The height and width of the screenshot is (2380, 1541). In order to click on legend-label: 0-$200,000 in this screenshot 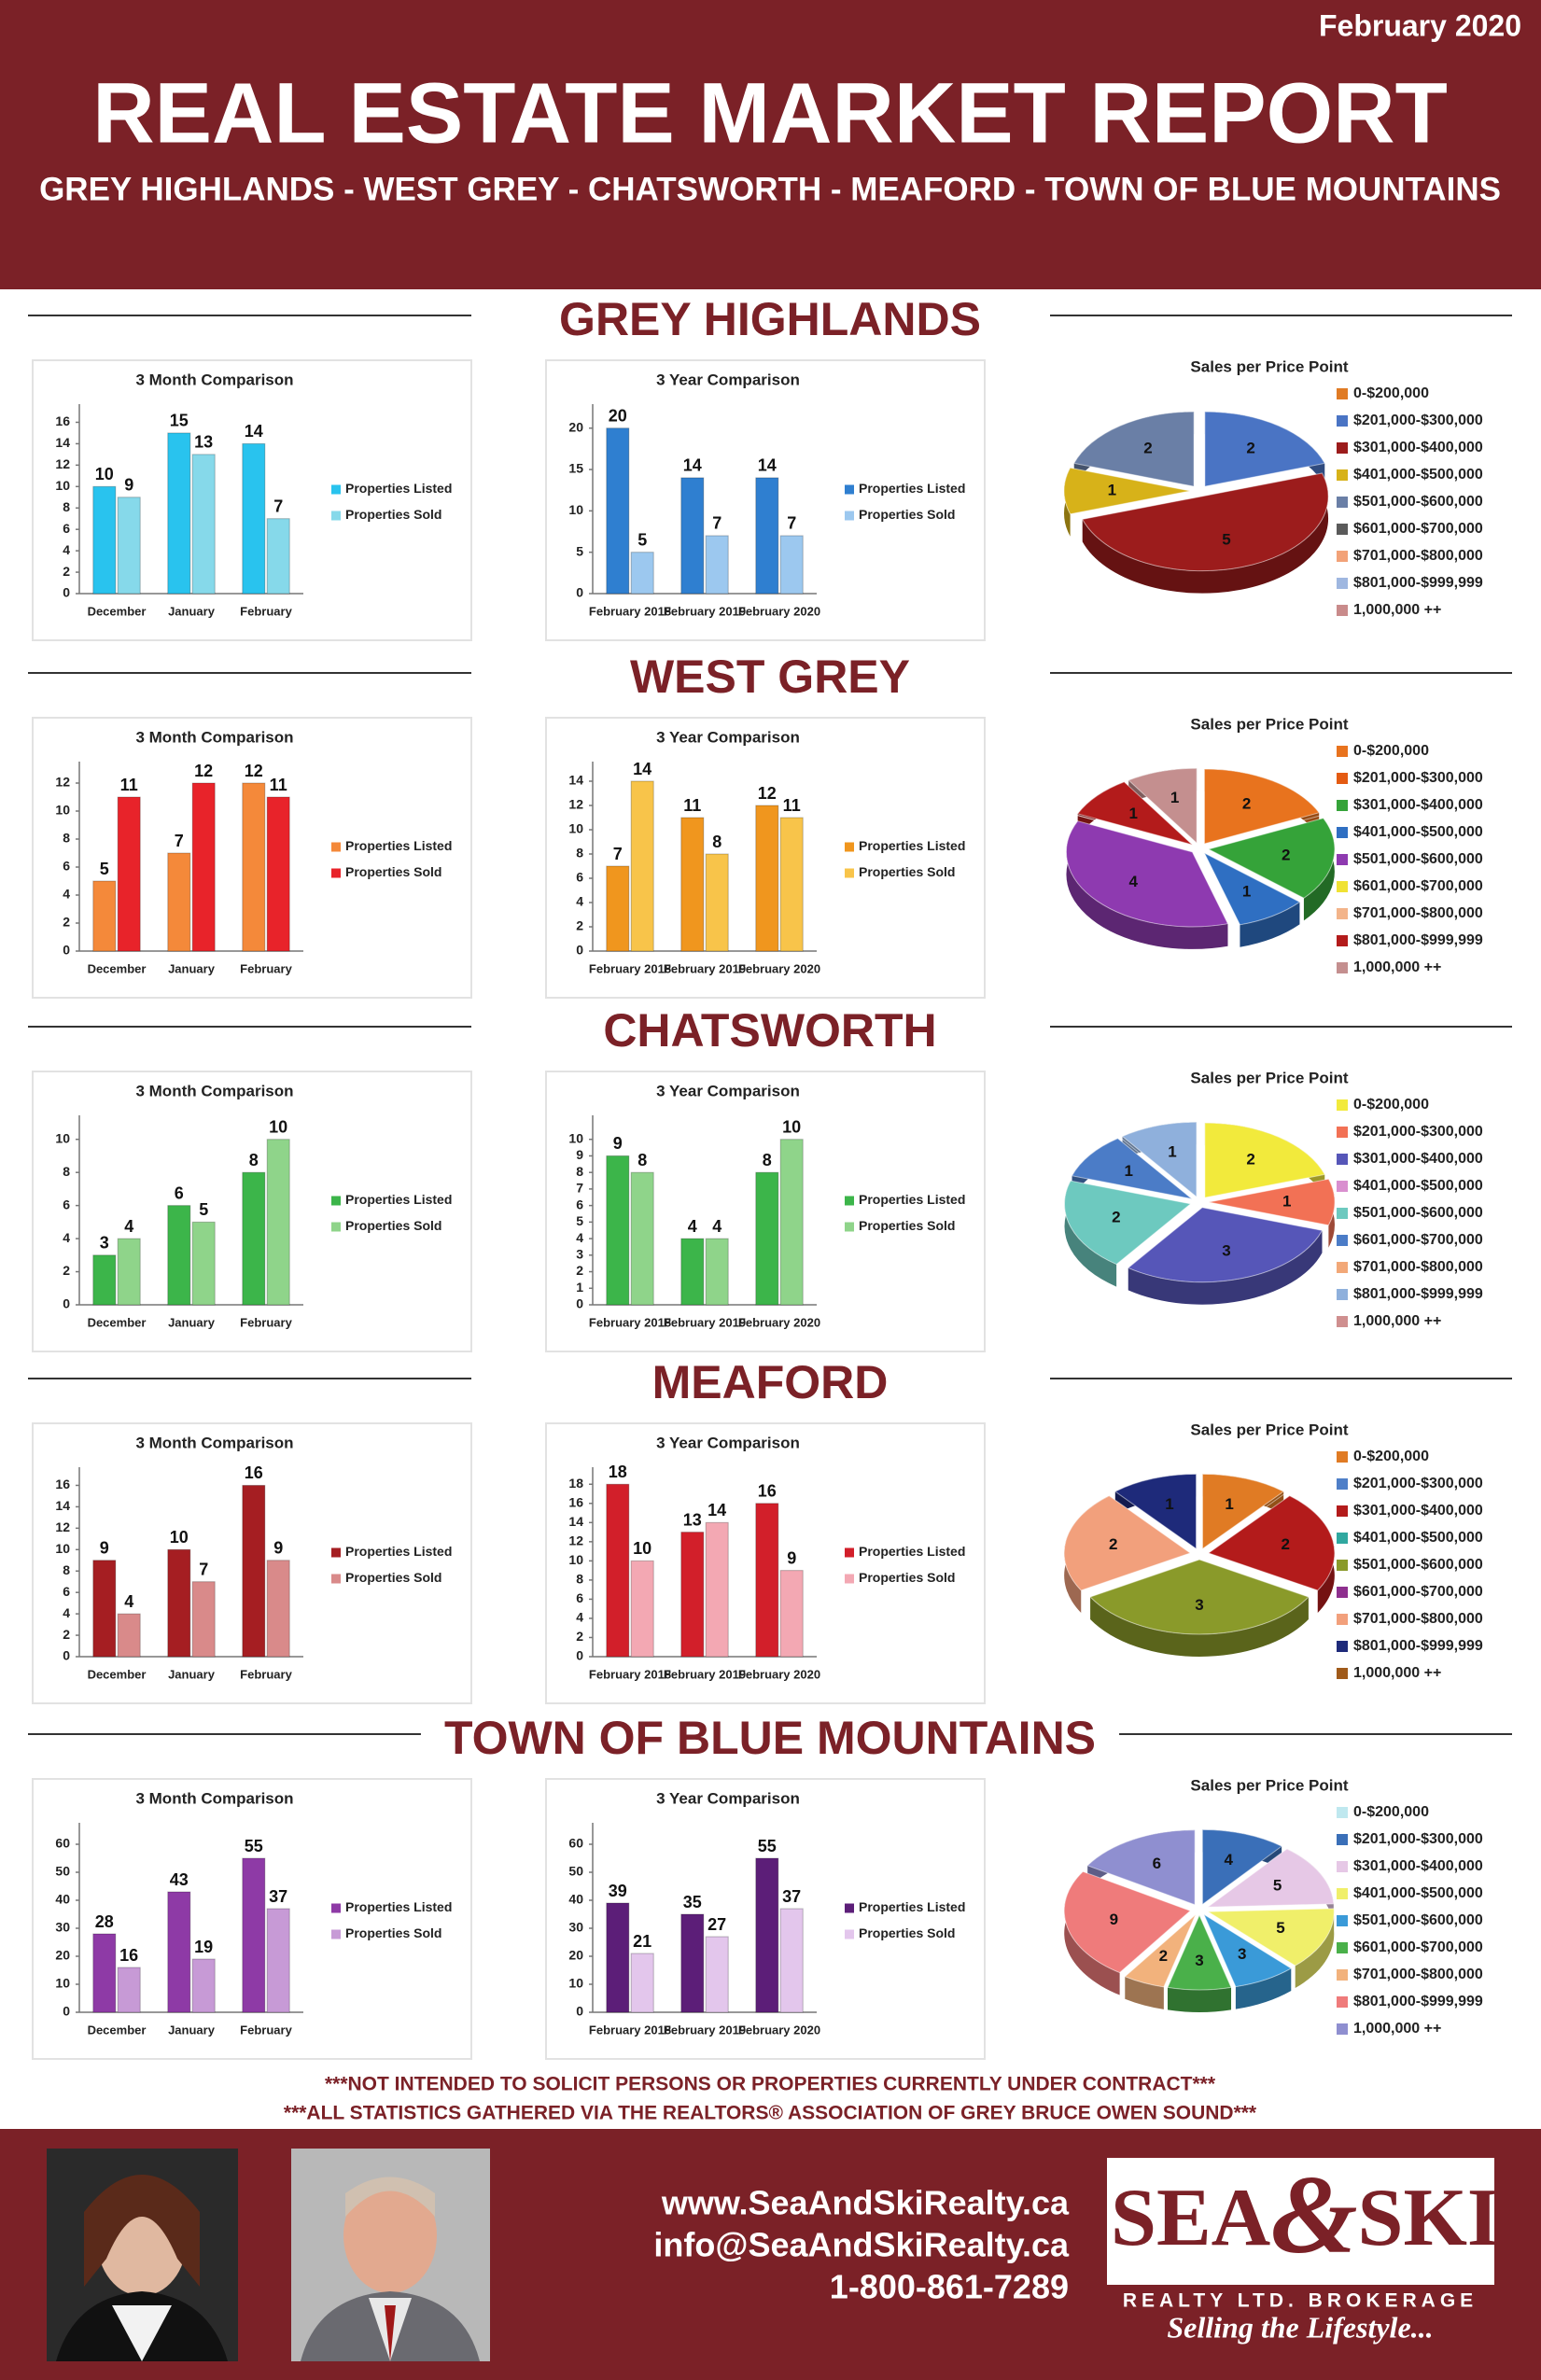, I will do `click(1391, 751)`.